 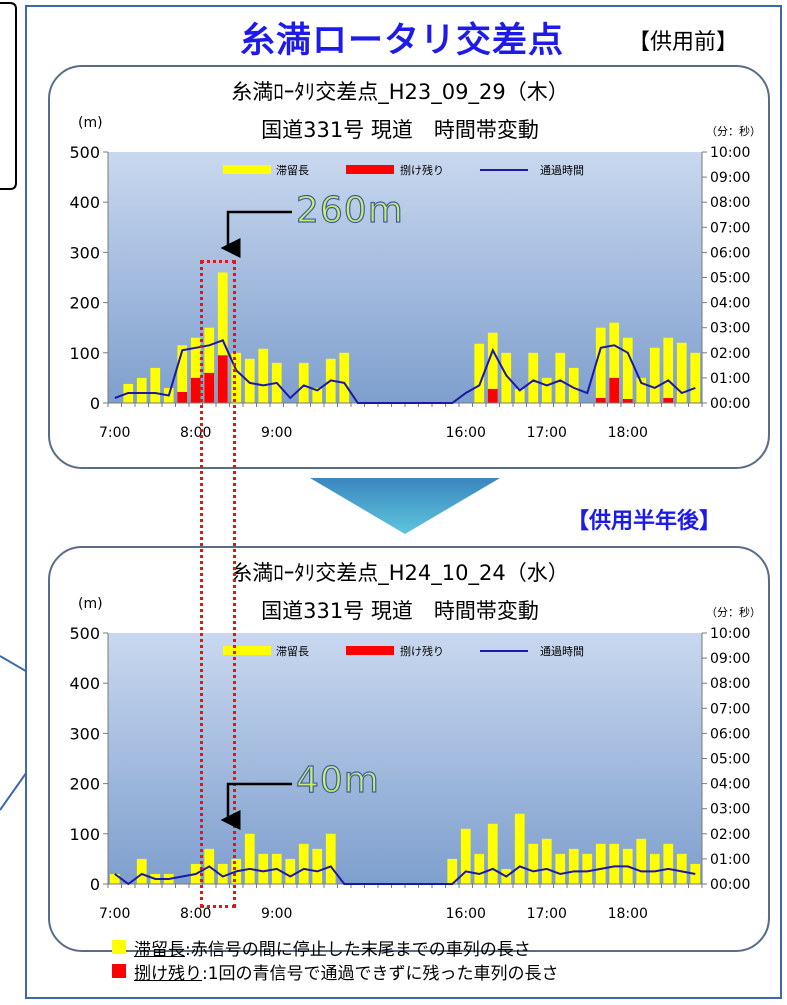 What do you see at coordinates (730, 203) in the screenshot?
I see `y2-tick-label: 08:00` at bounding box center [730, 203].